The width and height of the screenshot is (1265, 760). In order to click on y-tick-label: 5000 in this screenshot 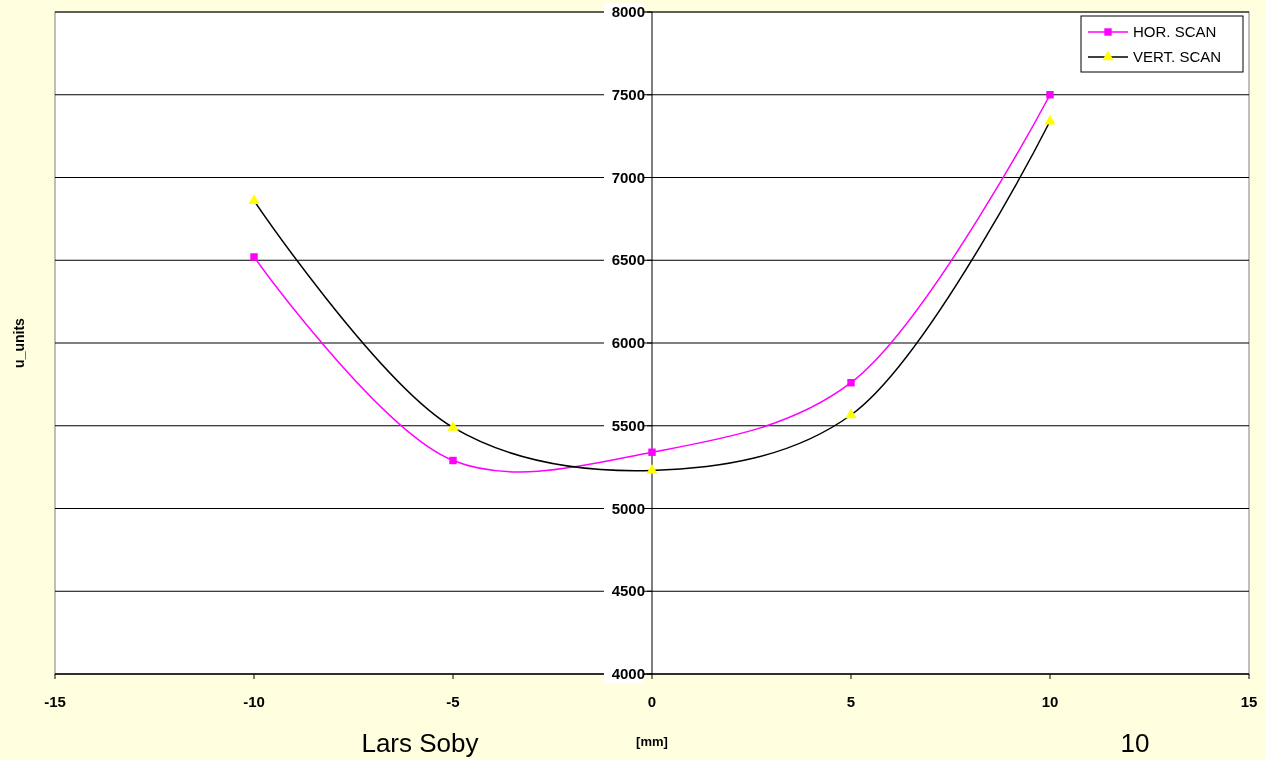, I will do `click(628, 508)`.